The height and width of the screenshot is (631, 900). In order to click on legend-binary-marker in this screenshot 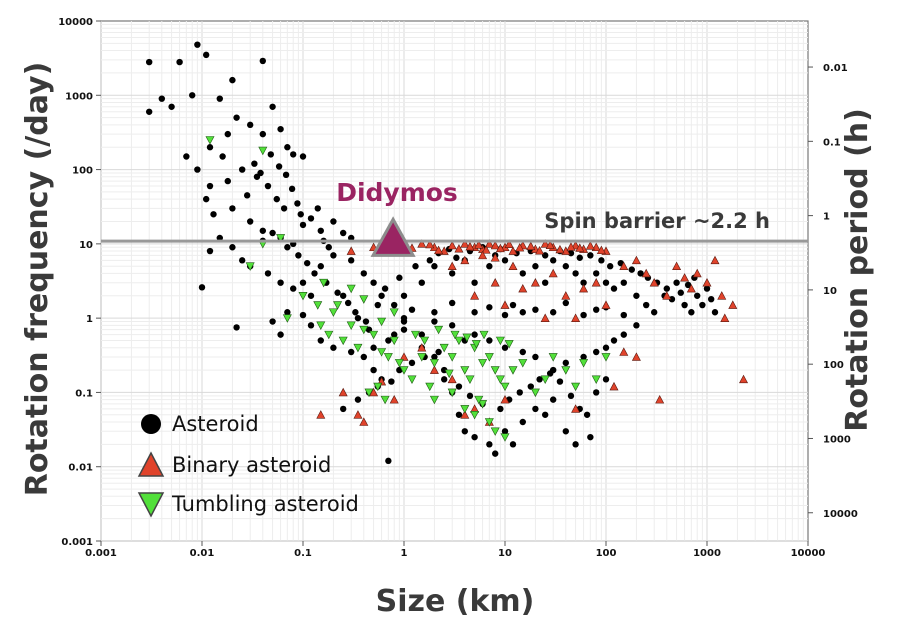, I will do `click(151, 464)`.